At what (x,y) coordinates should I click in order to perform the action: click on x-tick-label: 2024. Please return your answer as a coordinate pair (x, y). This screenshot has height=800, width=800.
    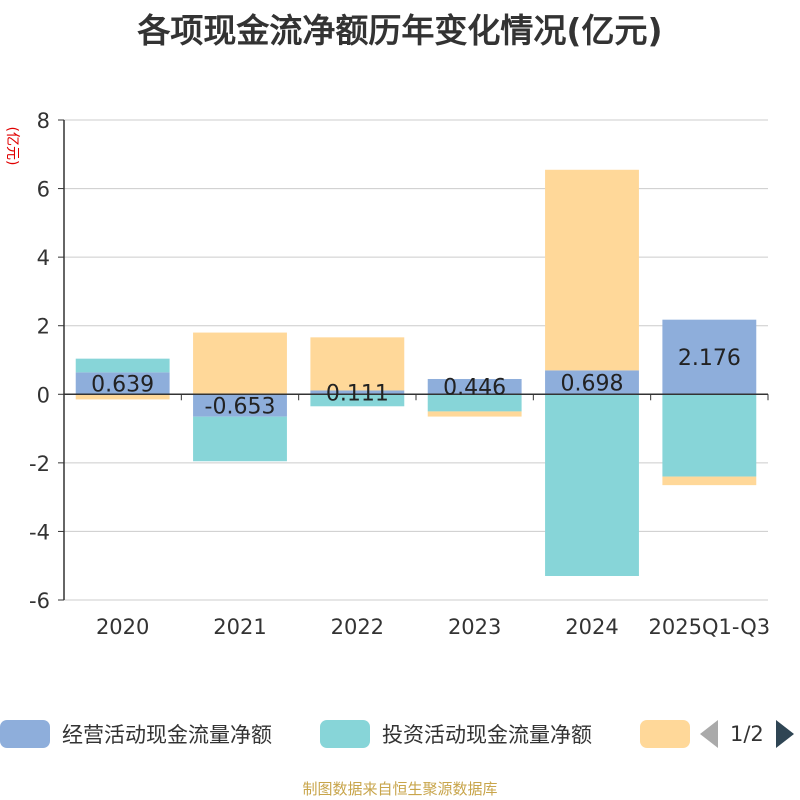
    Looking at the image, I should click on (591, 627).